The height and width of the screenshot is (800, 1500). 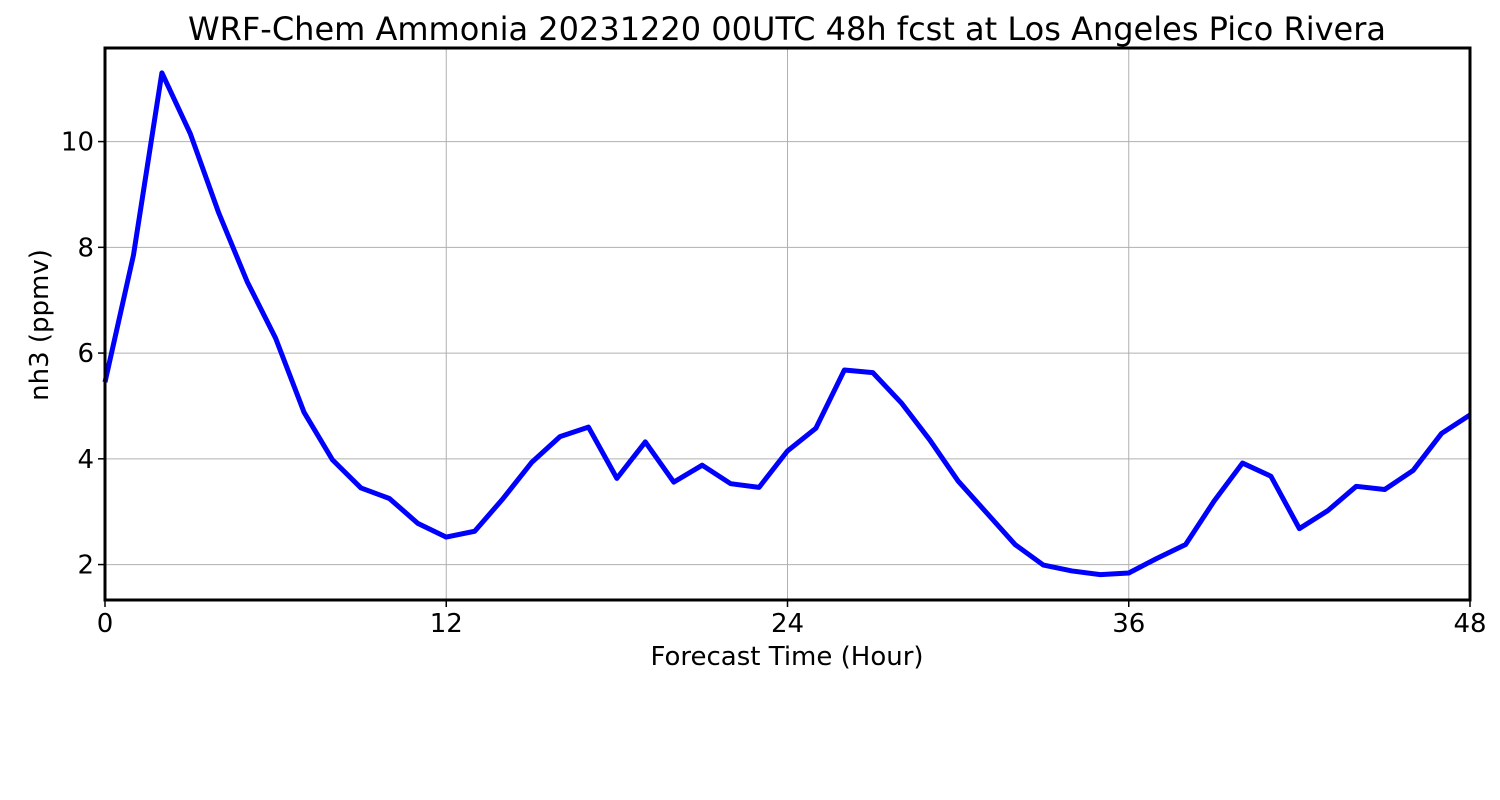 I want to click on x-axis-label: Forecast Time (Hour), so click(x=786, y=657).